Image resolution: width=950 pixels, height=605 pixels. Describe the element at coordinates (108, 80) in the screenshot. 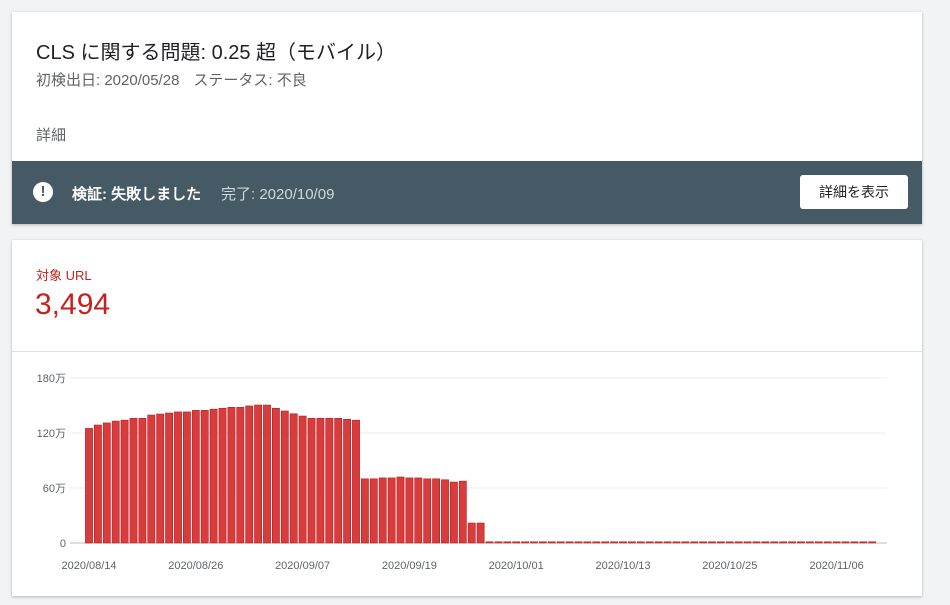

I see `first-detected: 初検出日: 2020/05/28` at that location.